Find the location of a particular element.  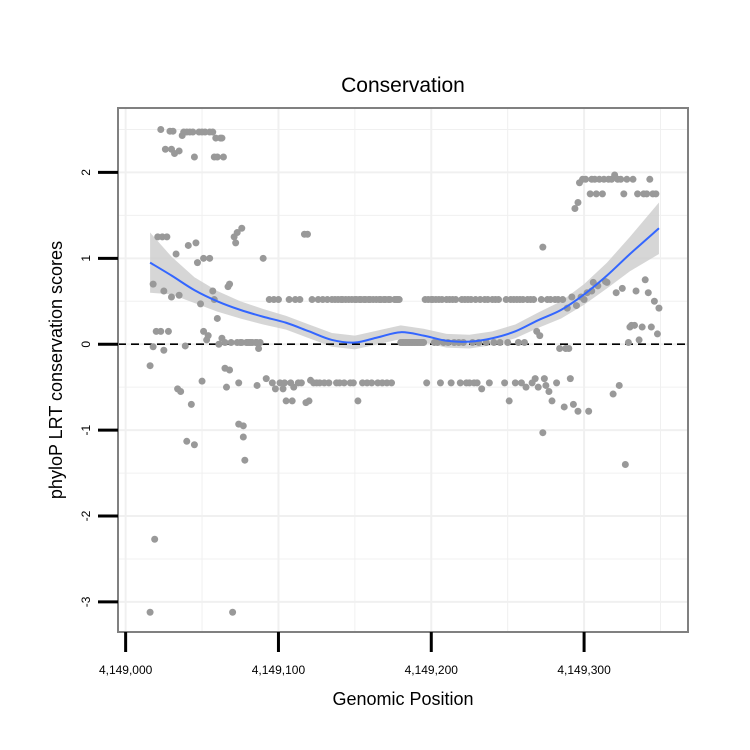

x-tick-label: 4,149,200 is located at coordinates (432, 670).